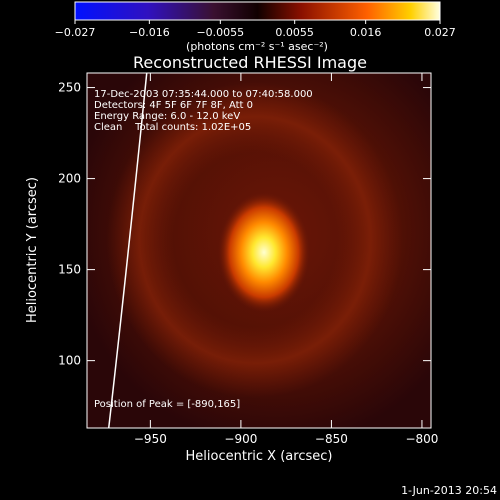 The height and width of the screenshot is (500, 500). I want to click on colorbar-ticks: −0.027 −0.016 −0.0055 0.0055 0.016 0.027, so click(255, 29).